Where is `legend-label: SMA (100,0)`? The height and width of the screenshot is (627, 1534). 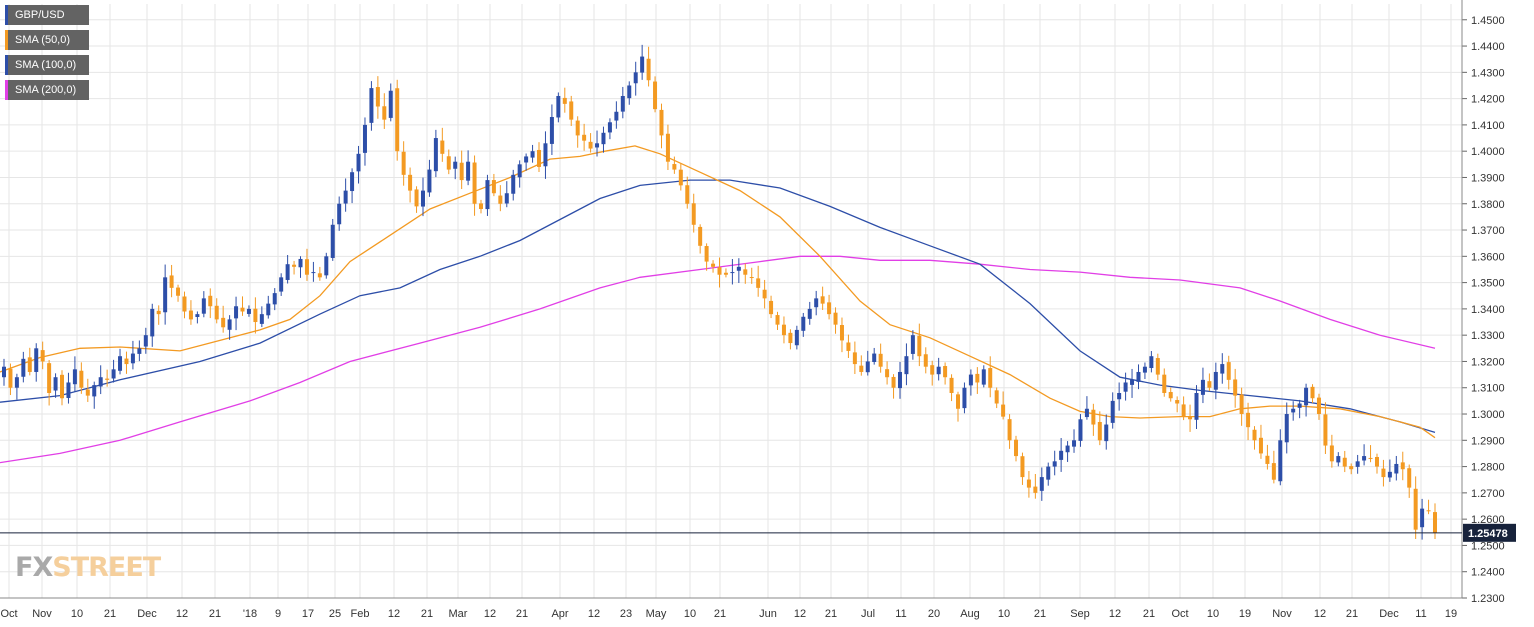 legend-label: SMA (100,0) is located at coordinates (46, 65).